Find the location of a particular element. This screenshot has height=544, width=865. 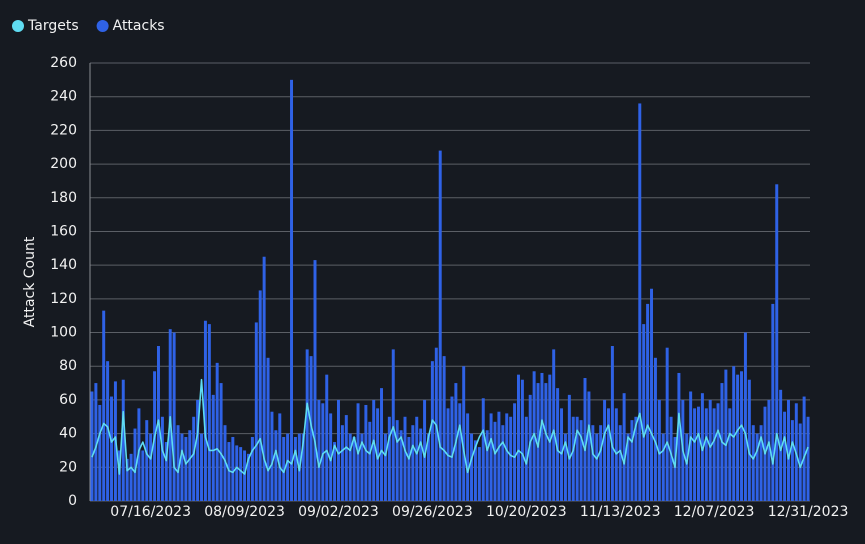

y-tick-label: 100 is located at coordinates (63, 333).